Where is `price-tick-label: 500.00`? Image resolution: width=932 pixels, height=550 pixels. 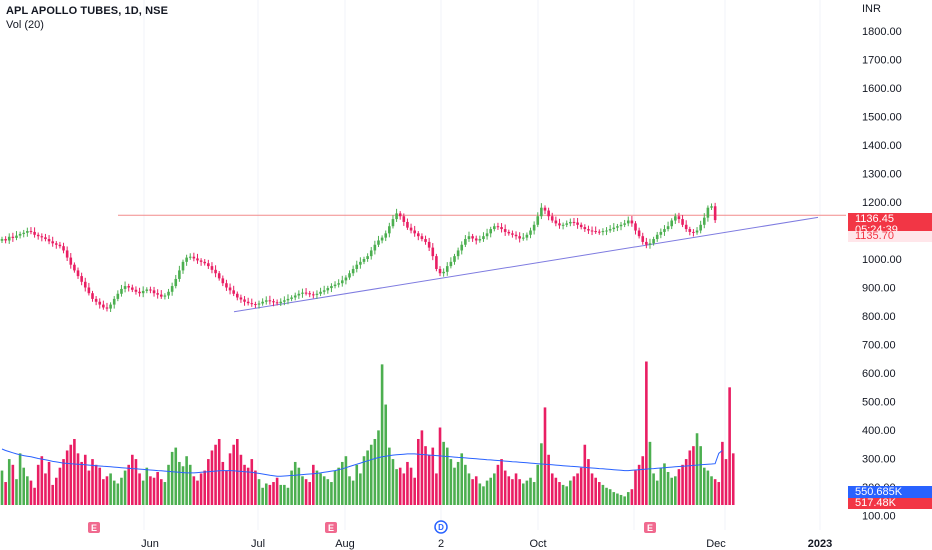
price-tick-label: 500.00 is located at coordinates (879, 403).